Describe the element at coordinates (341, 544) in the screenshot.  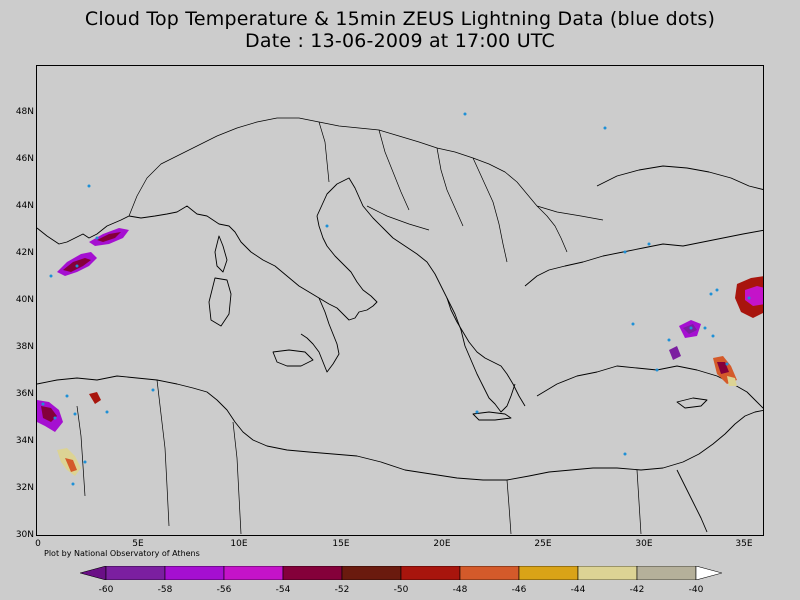
I see `lon-label-15e: 15E` at that location.